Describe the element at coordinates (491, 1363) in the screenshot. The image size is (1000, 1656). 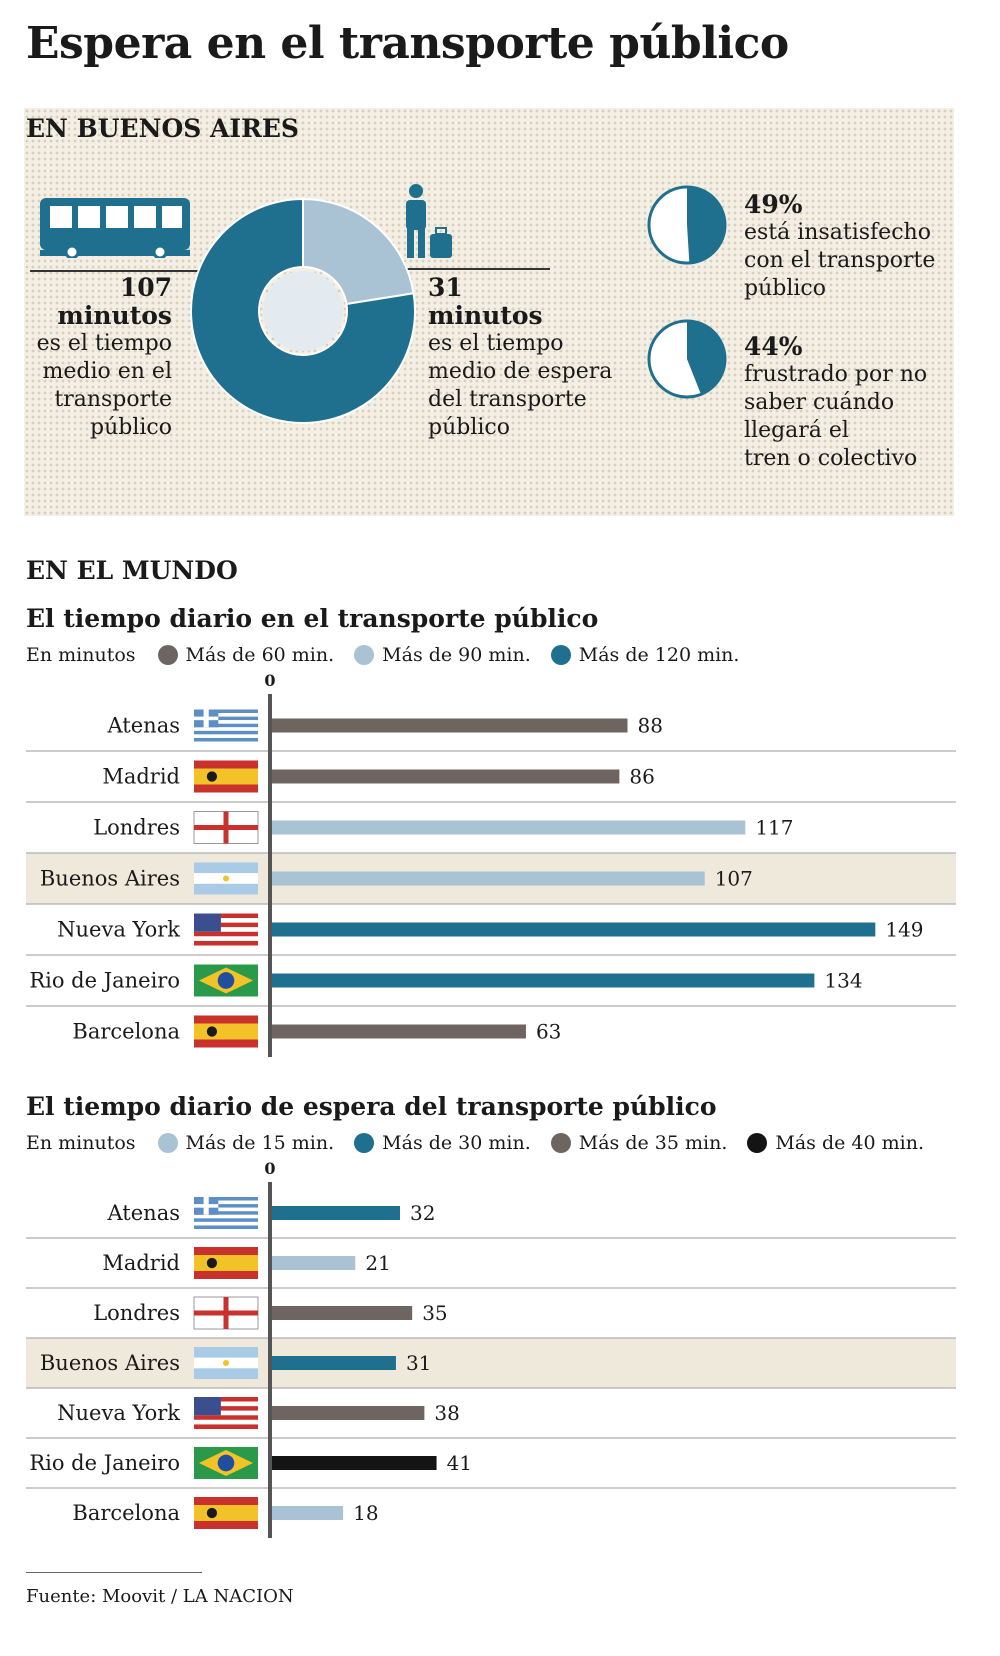
I see `highlight-row` at that location.